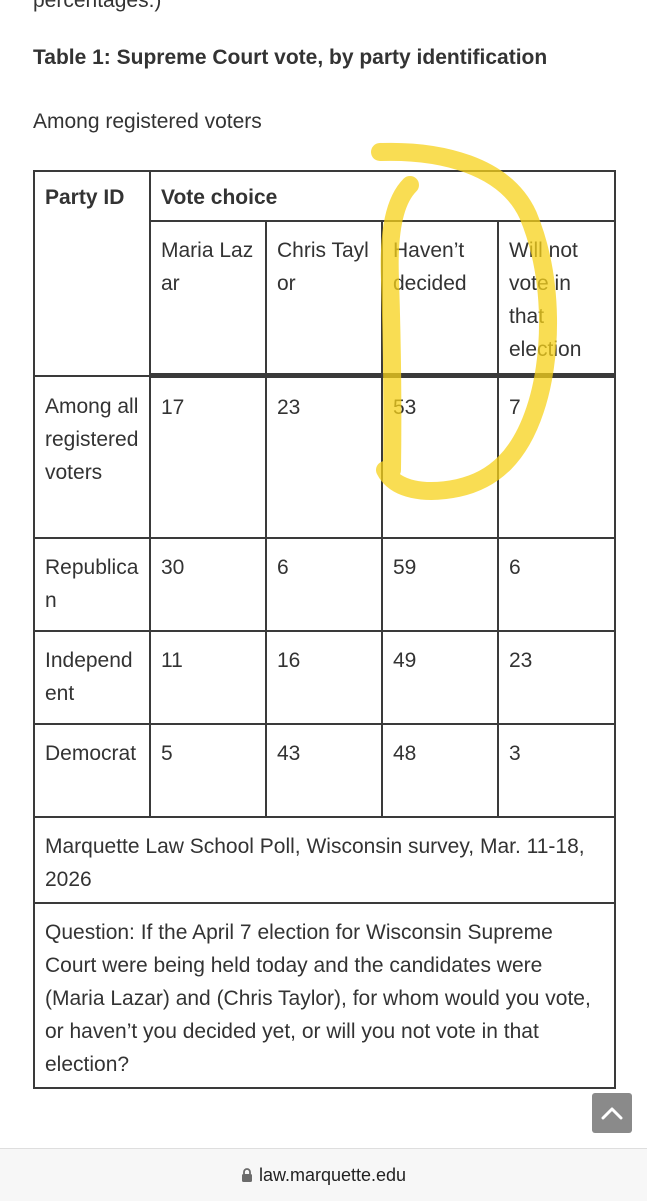 The width and height of the screenshot is (647, 1201). What do you see at coordinates (92, 584) in the screenshot?
I see `row-label: Republican` at bounding box center [92, 584].